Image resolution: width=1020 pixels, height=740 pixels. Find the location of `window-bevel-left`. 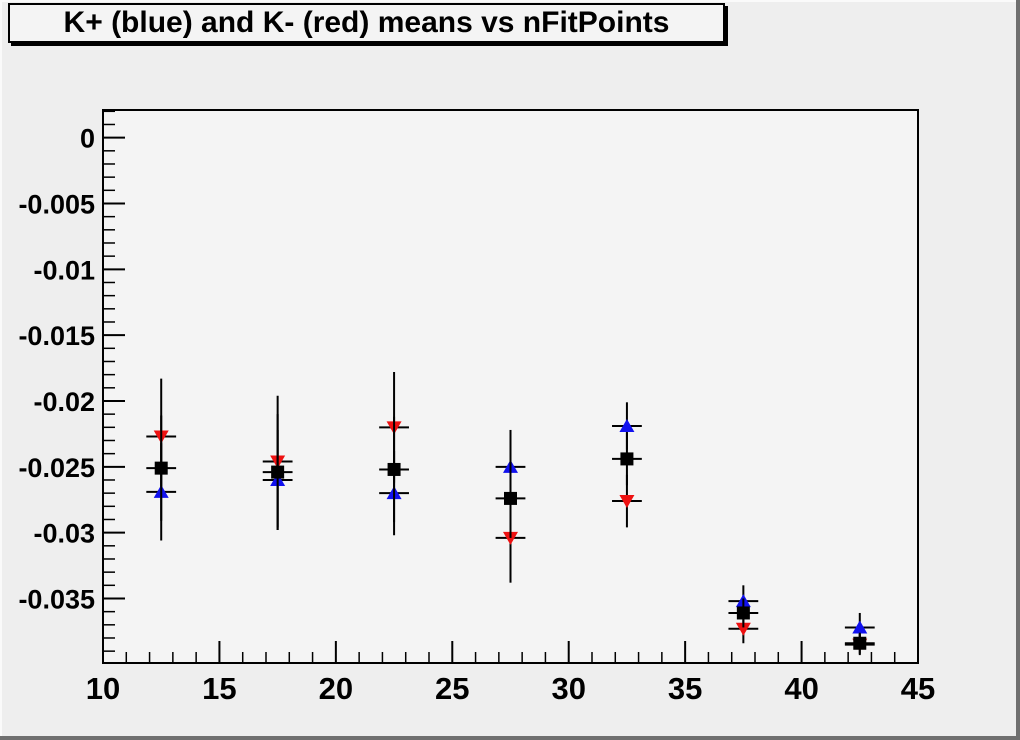

window-bevel-left is located at coordinates (1, 370).